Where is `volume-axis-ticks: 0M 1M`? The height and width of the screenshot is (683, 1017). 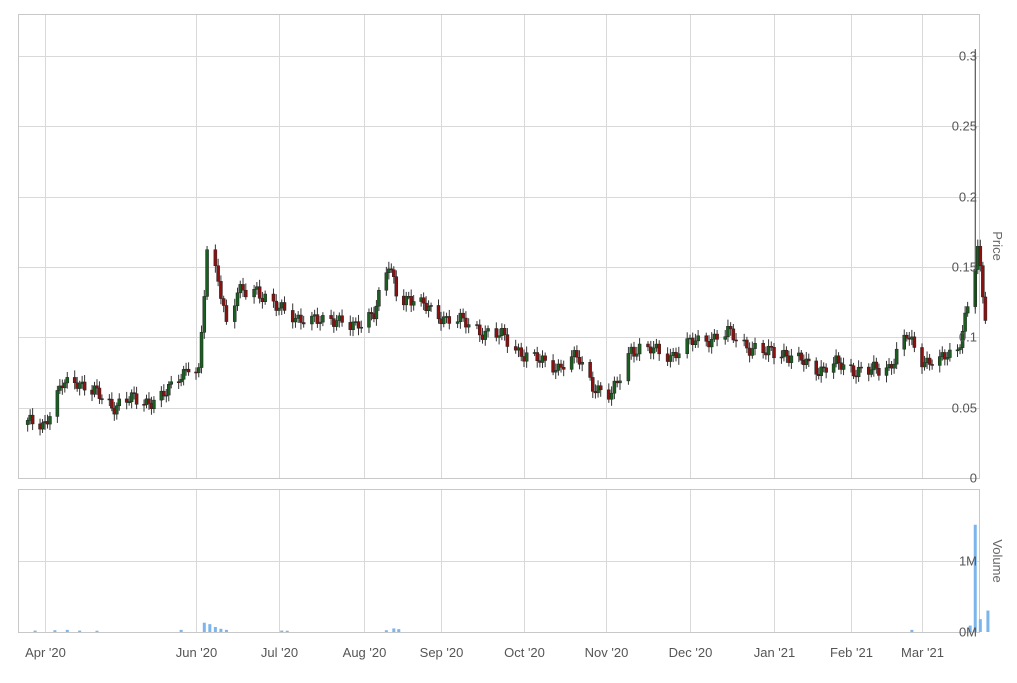 volume-axis-ticks: 0M 1M is located at coordinates (968, 597).